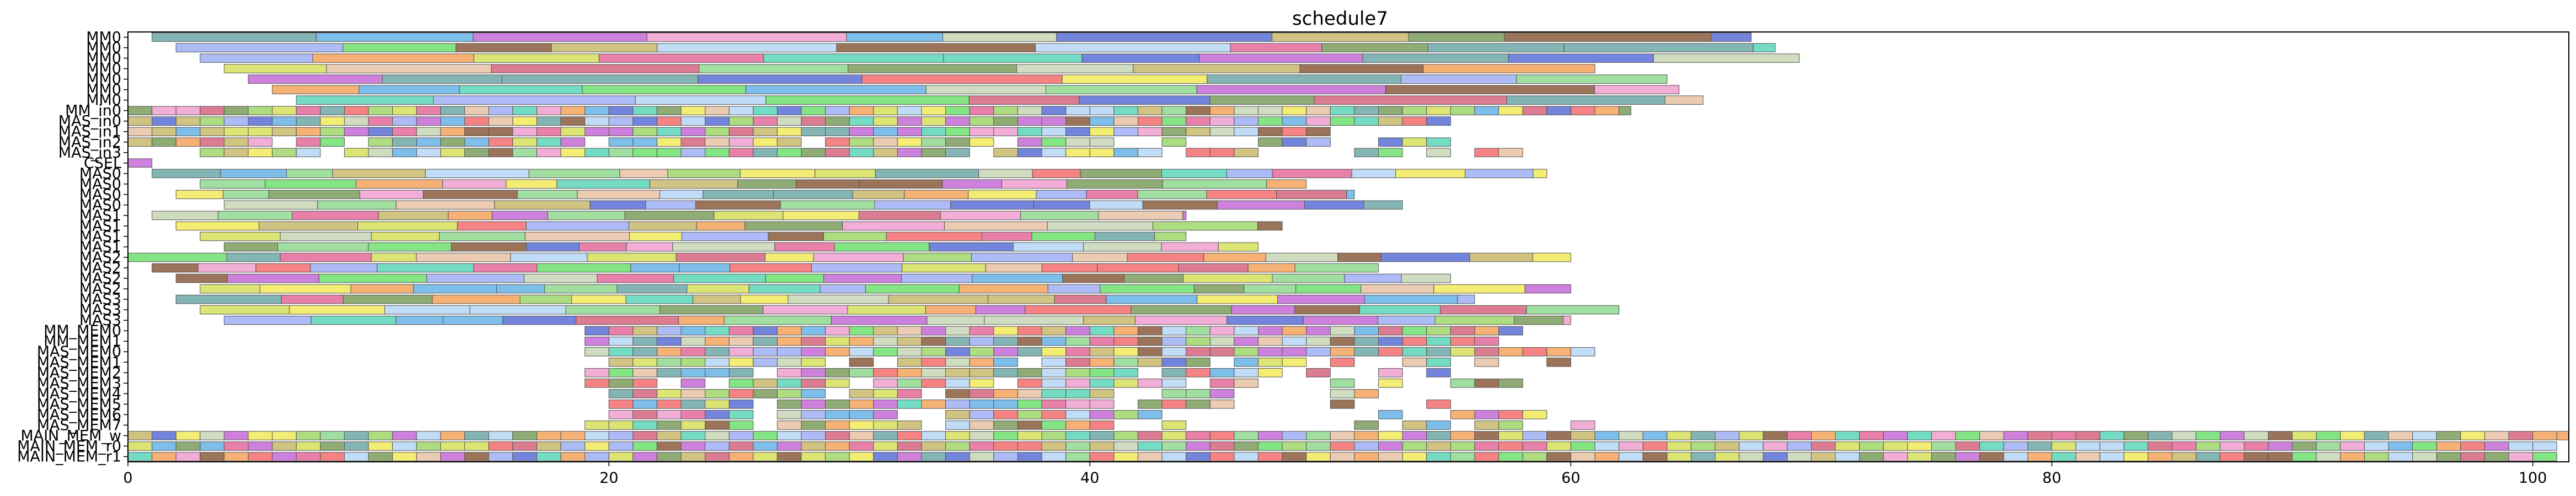 Image resolution: width=2576 pixels, height=496 pixels. I want to click on chart-title: schedule7, so click(1340, 19).